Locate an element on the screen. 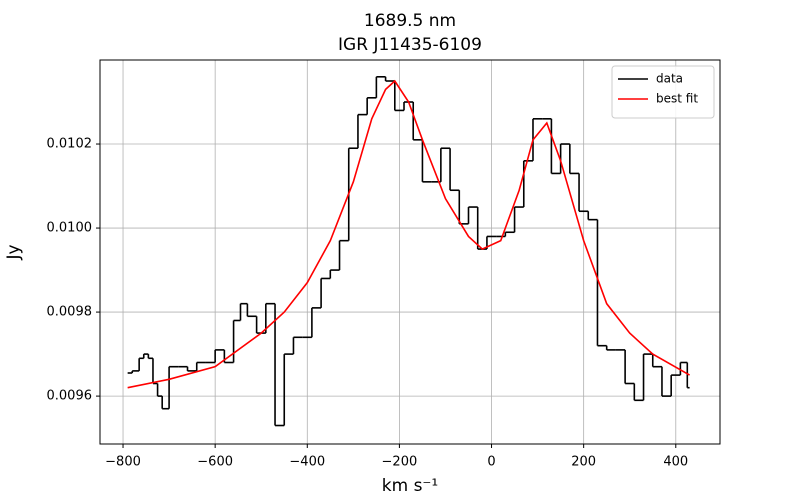 This screenshot has height=500, width=800. x-axis-label: km s⁻¹ is located at coordinates (410, 486).